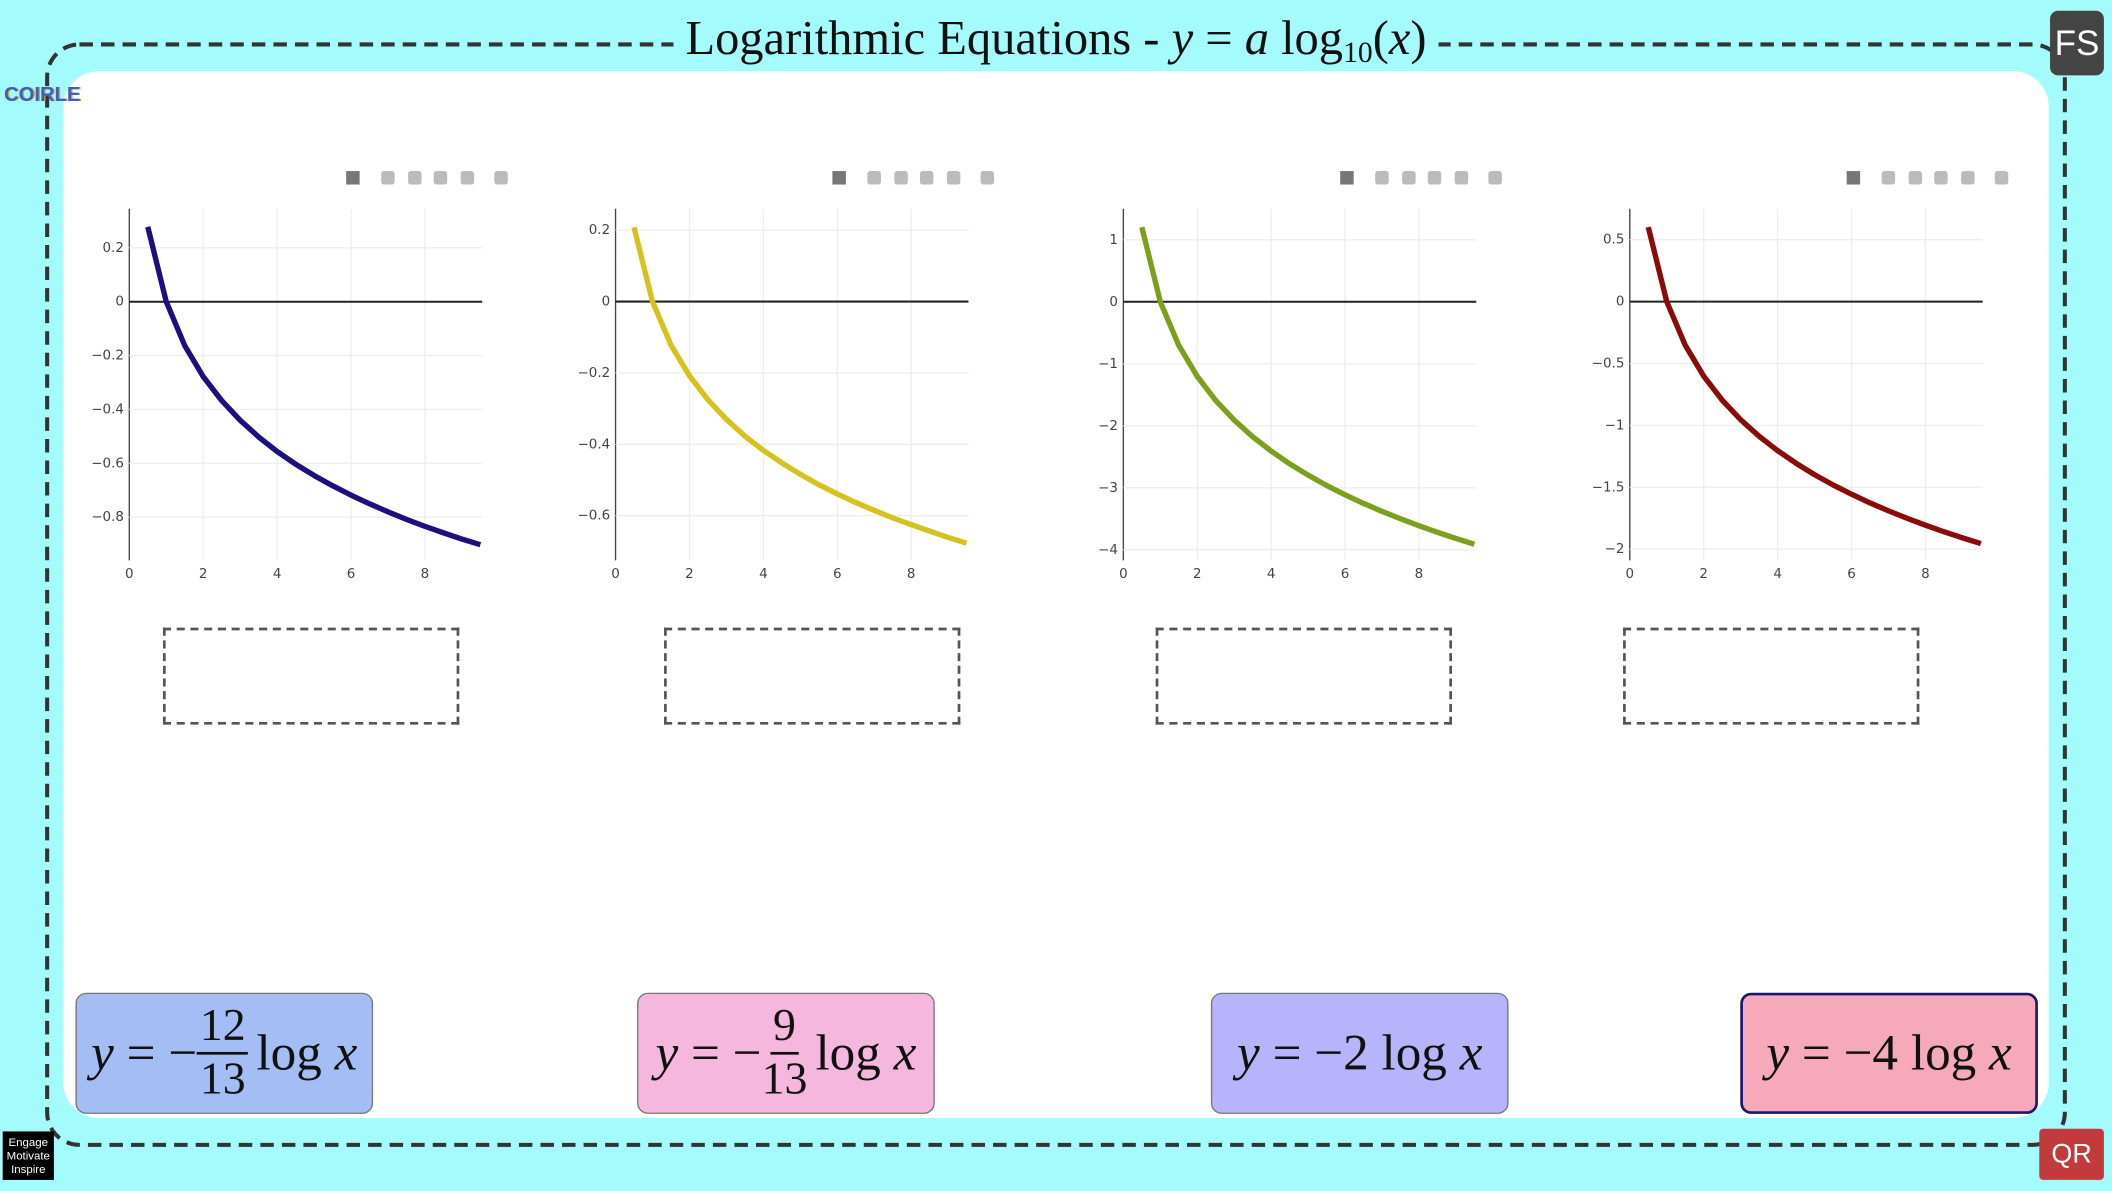  Describe the element at coordinates (1608, 487) in the screenshot. I see `y-tick-label: −1.5` at that location.